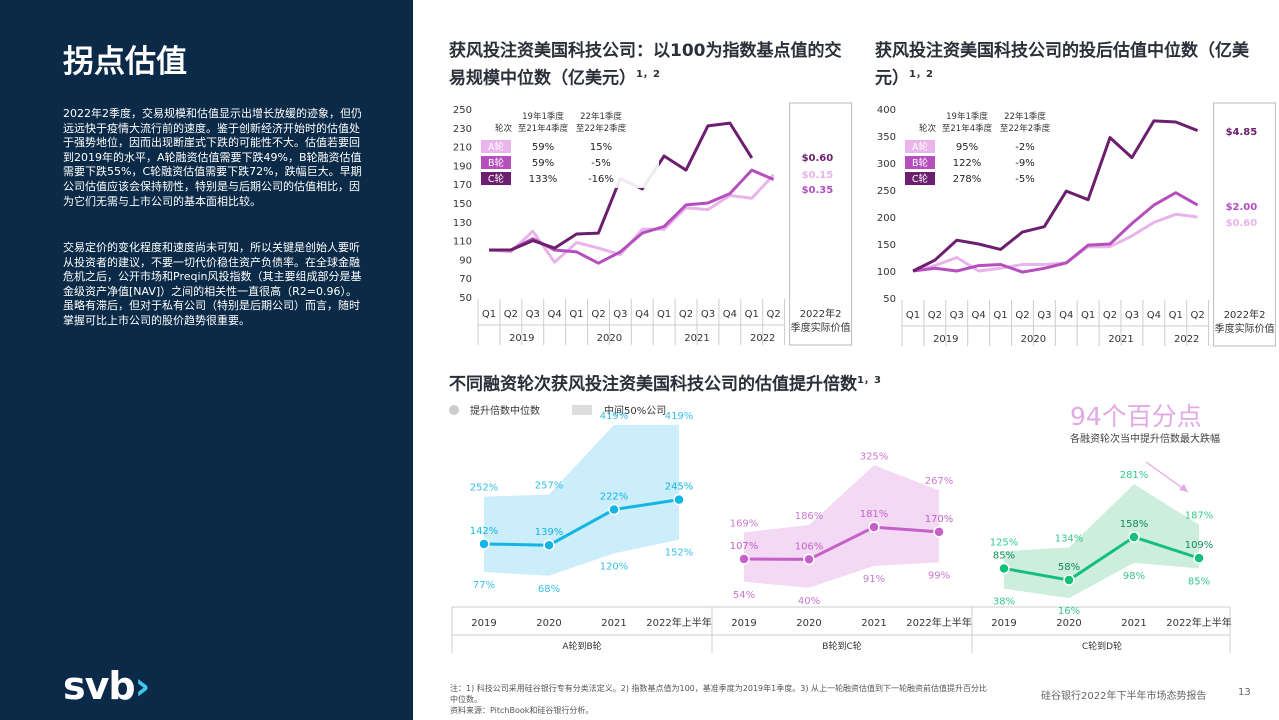 This screenshot has height=720, width=1279. Describe the element at coordinates (125, 62) in the screenshot. I see `page-title: 拐点估值` at that location.